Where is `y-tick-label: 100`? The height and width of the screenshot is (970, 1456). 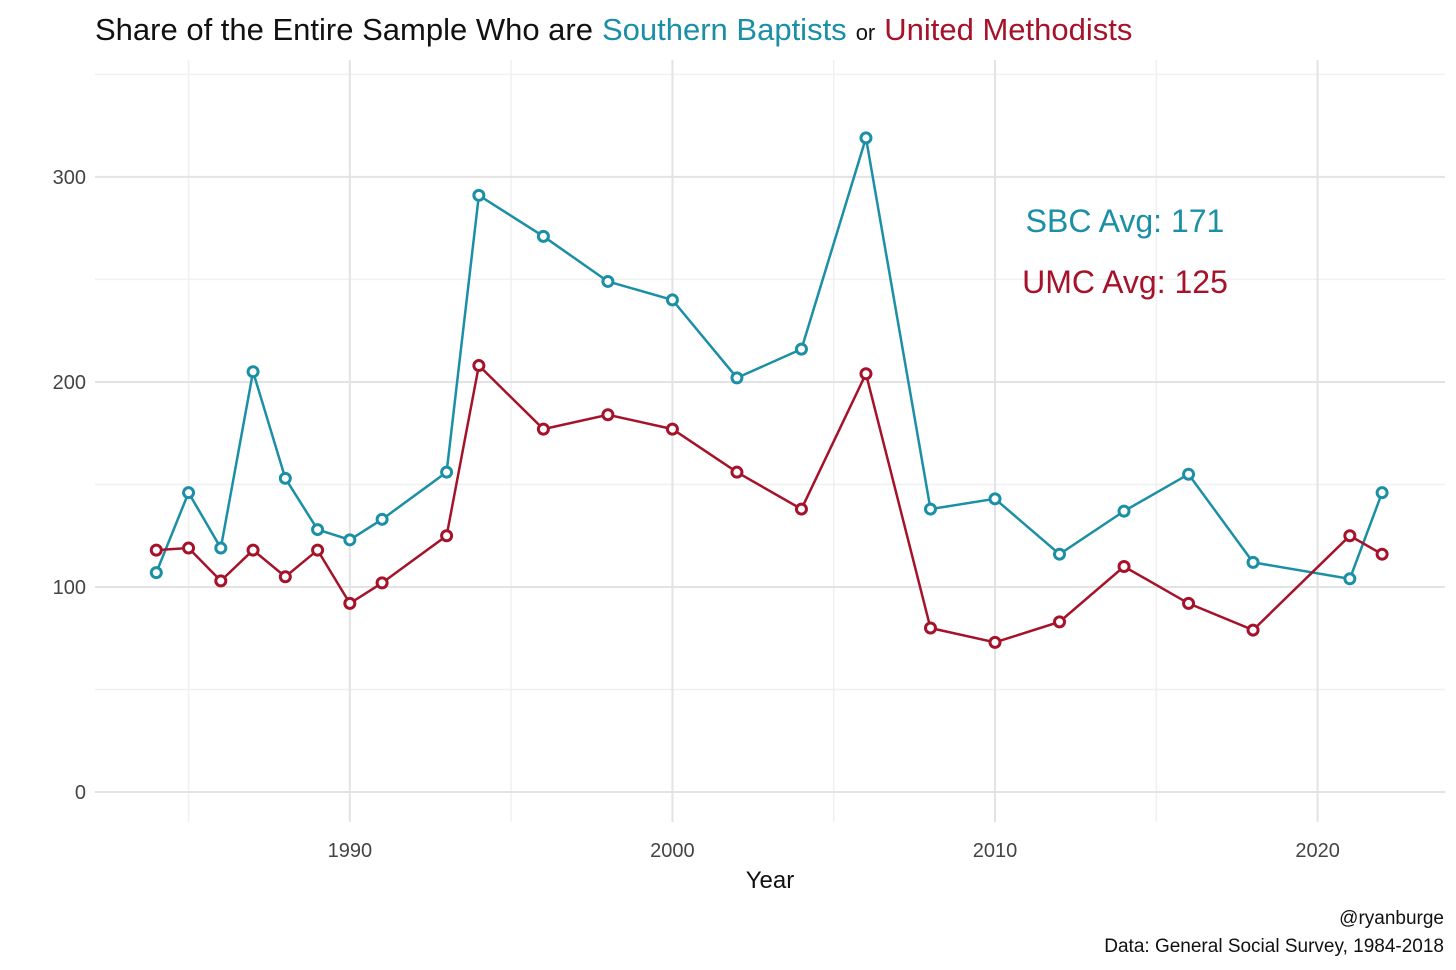 y-tick-label: 100 is located at coordinates (69, 588).